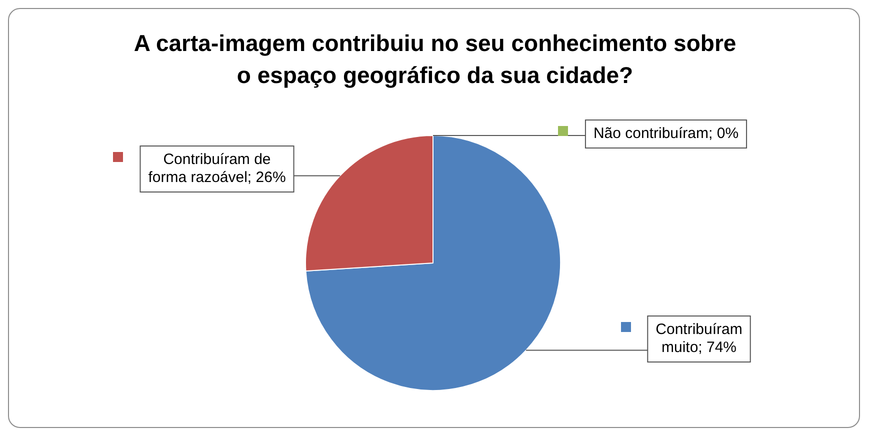 The width and height of the screenshot is (870, 437). Describe the element at coordinates (699, 338) in the screenshot. I see `legend-label: Contribuíram muito; 74%` at that location.